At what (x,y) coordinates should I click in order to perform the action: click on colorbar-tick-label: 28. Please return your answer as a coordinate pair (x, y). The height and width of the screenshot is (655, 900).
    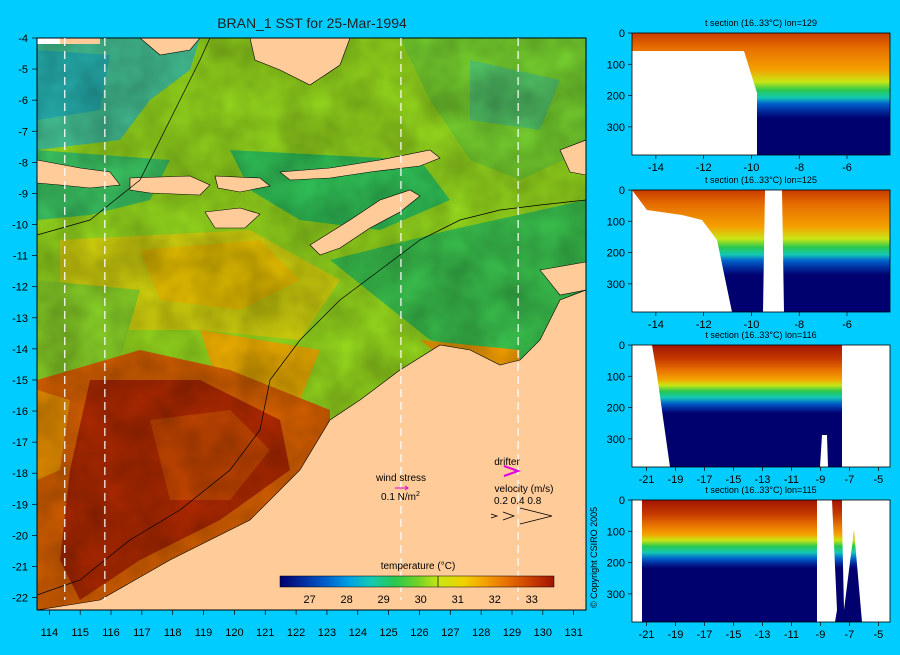
    Looking at the image, I should click on (347, 600).